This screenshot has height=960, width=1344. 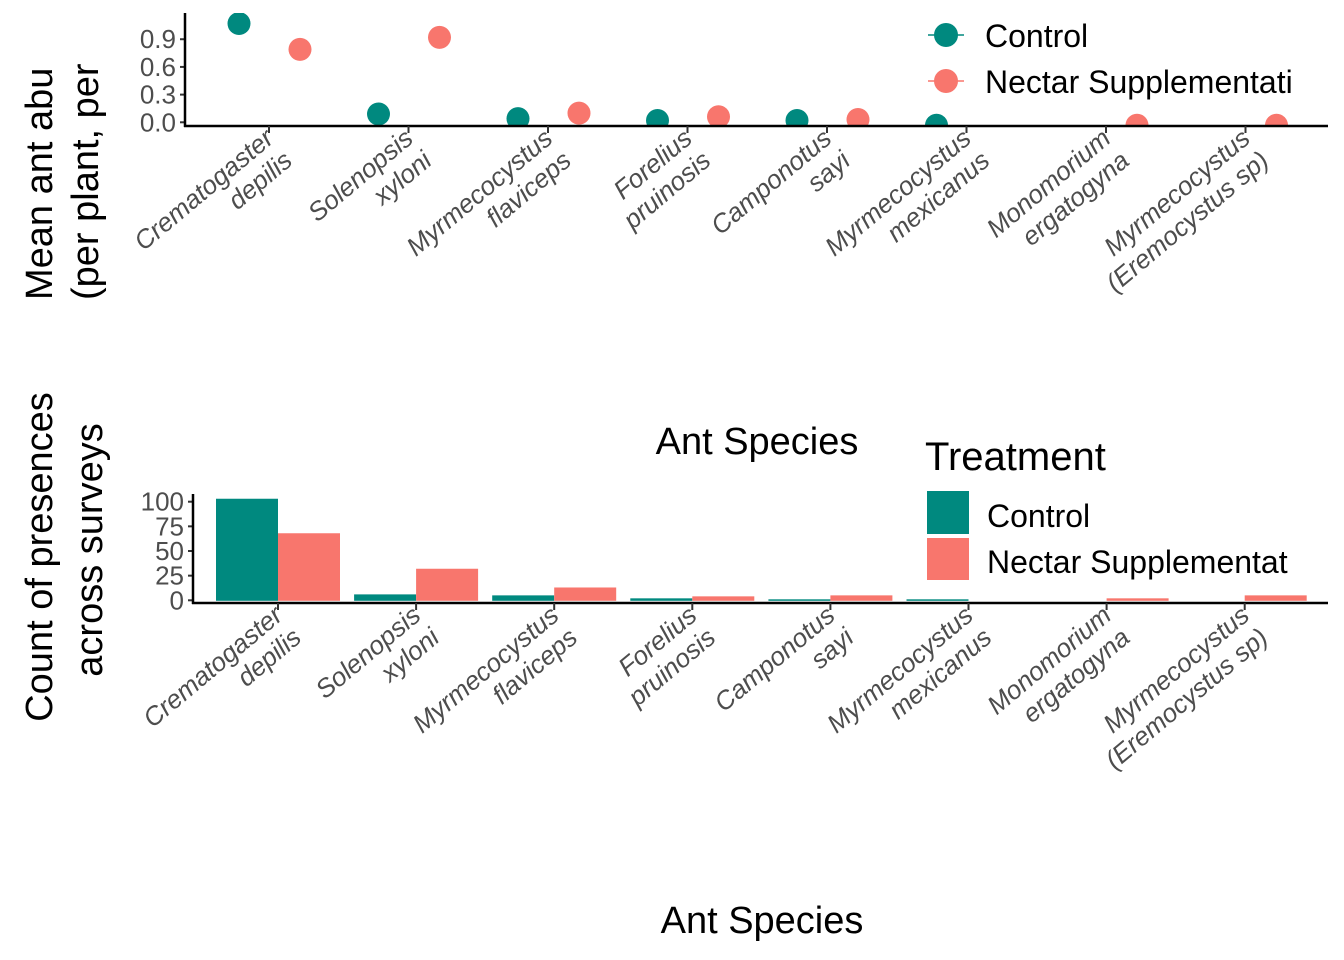 What do you see at coordinates (65, 557) in the screenshot?
I see `bottom-y-axis-title: Count of presences across surveys` at bounding box center [65, 557].